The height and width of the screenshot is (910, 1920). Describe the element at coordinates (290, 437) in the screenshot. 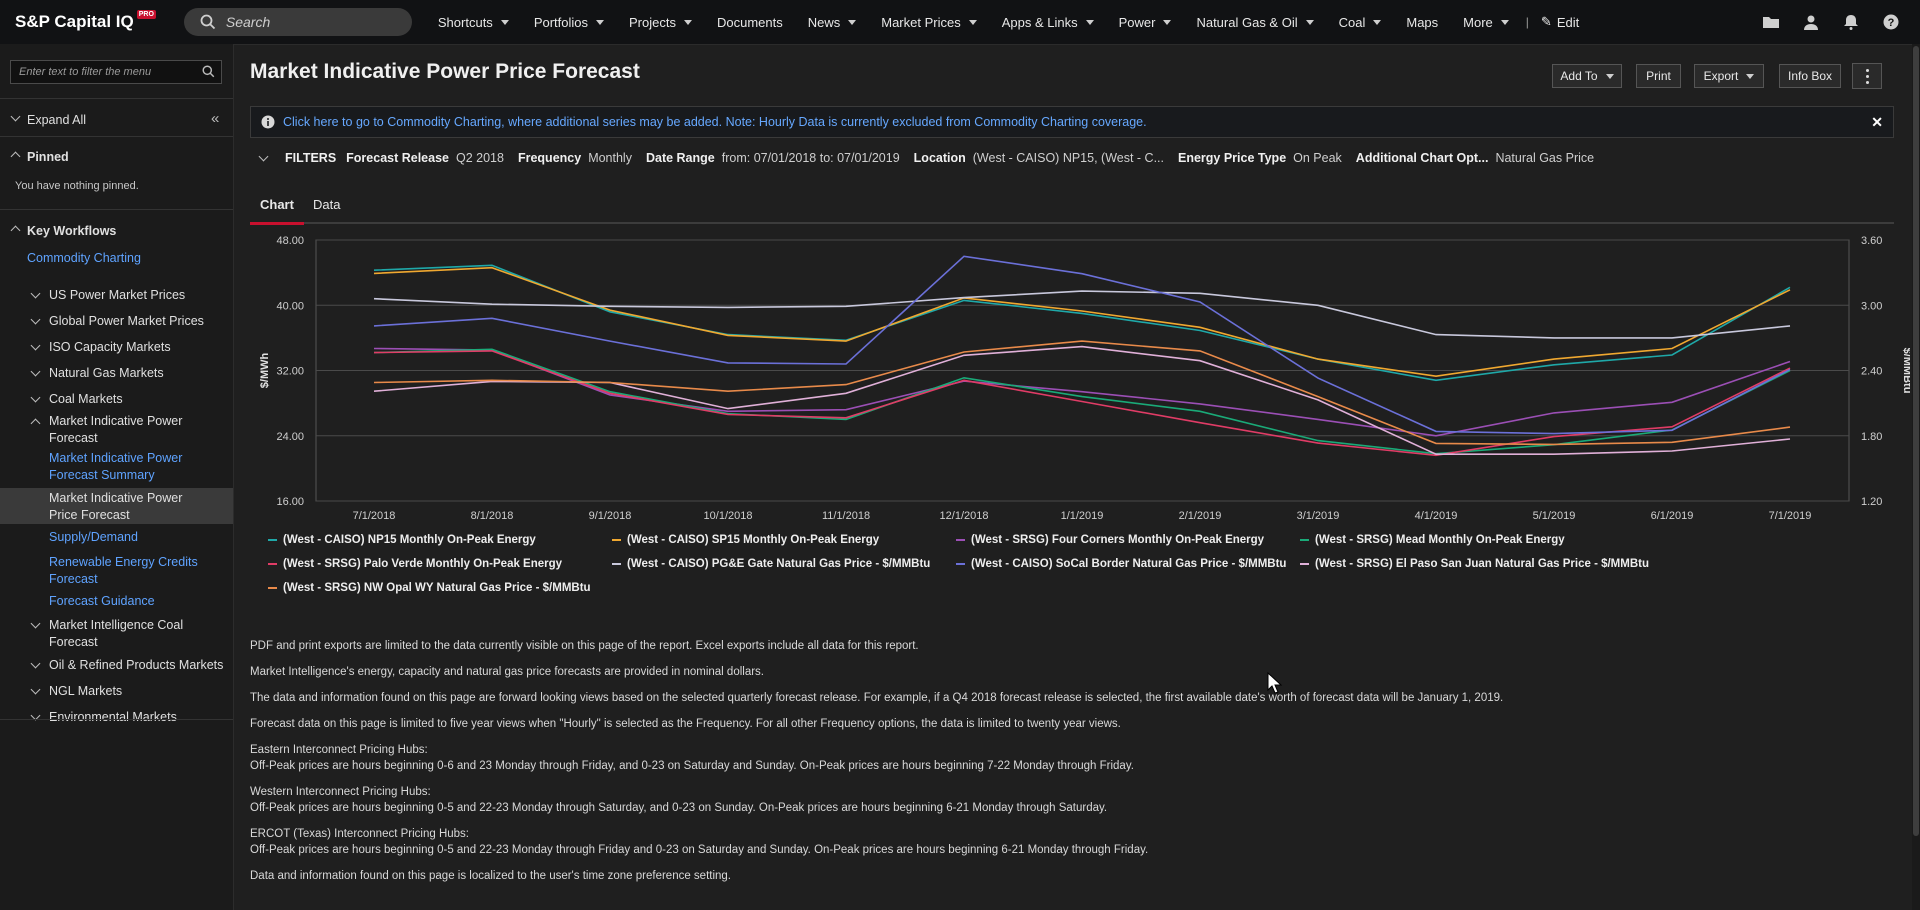

I see `y-tick-label: 24.00` at that location.